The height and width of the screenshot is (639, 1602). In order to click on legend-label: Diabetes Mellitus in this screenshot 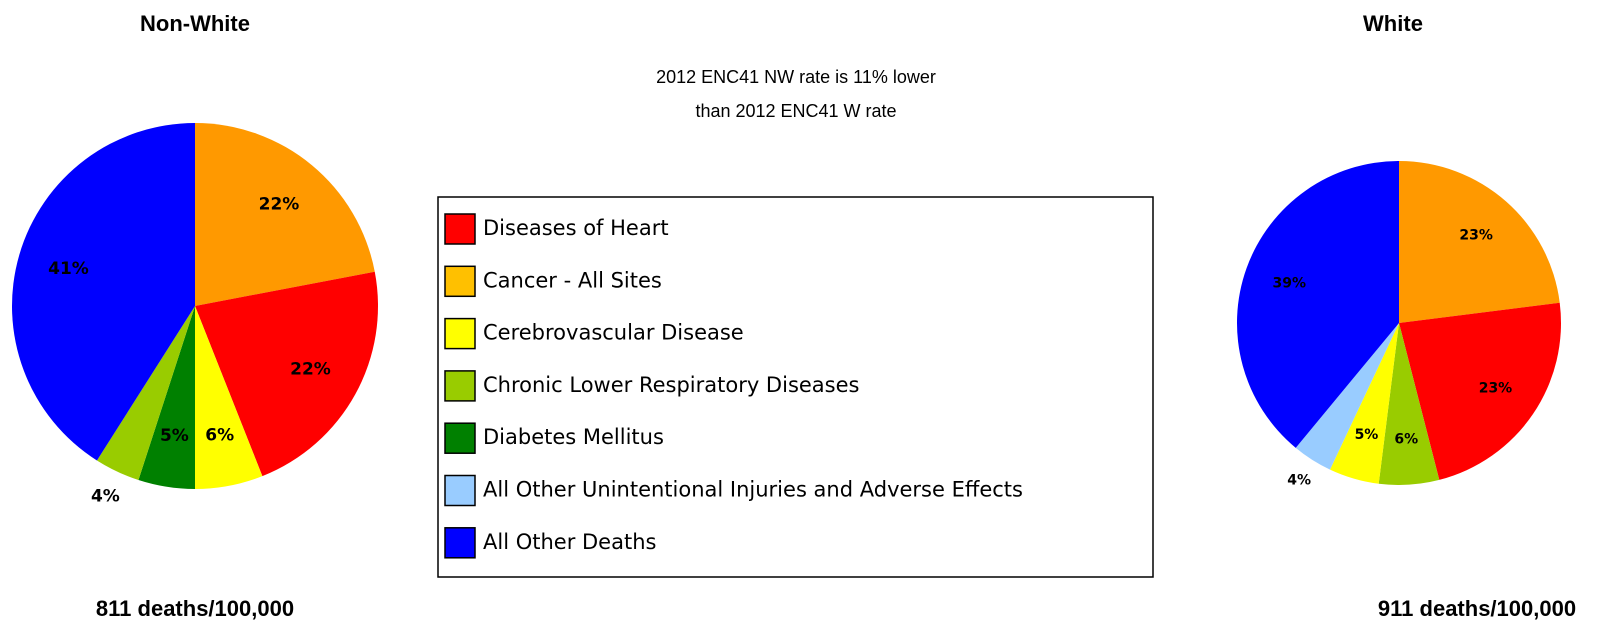, I will do `click(573, 437)`.